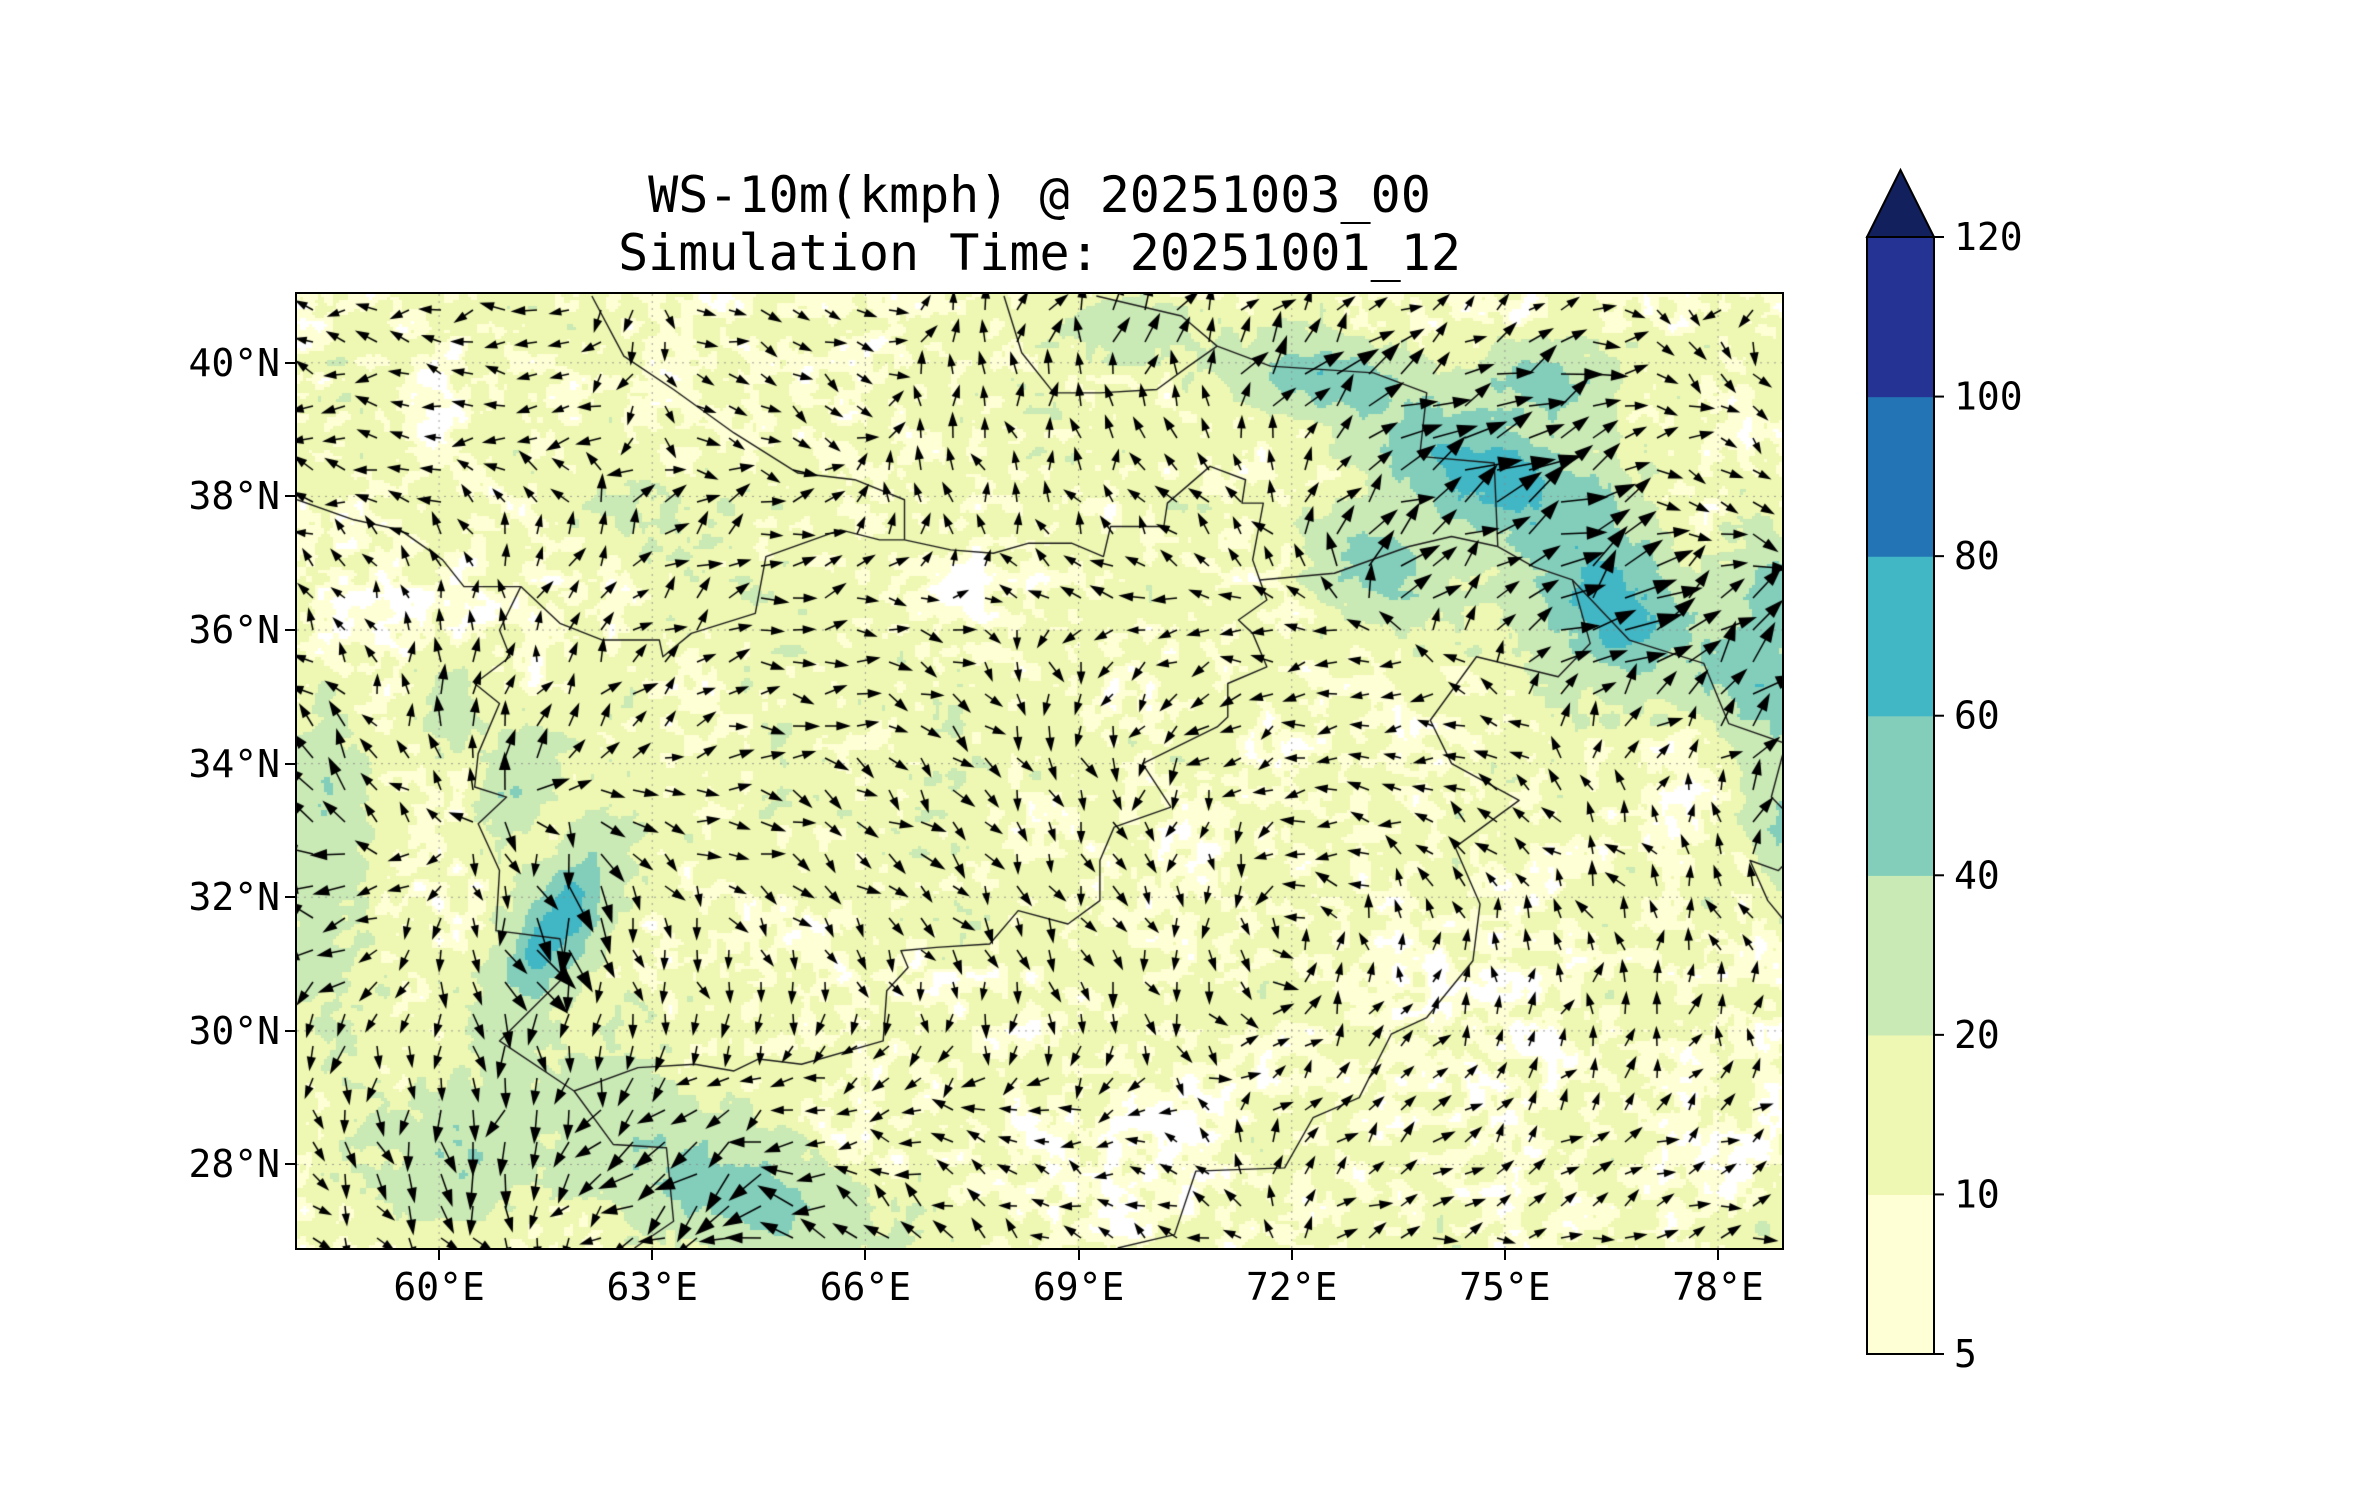 The height and width of the screenshot is (1500, 2357). What do you see at coordinates (1988, 237) in the screenshot?
I see `colorbar-tick-label: 120` at bounding box center [1988, 237].